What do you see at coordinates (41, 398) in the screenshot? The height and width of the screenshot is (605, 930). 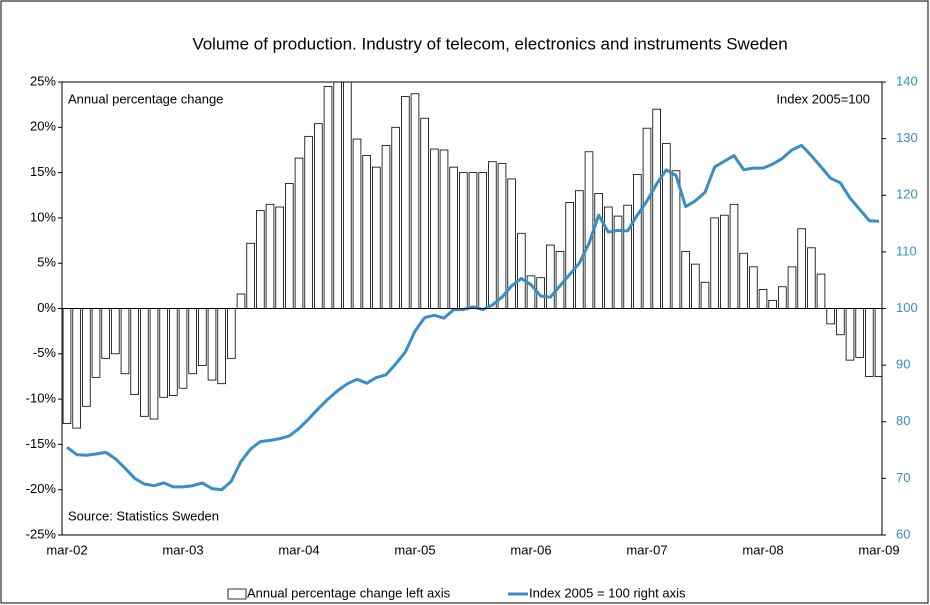 I see `y-tick-label: -10%` at bounding box center [41, 398].